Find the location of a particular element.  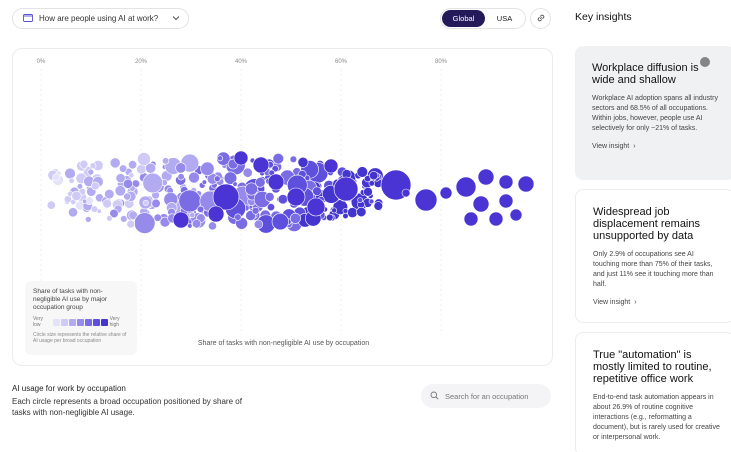

topic-dropdown: How are people using AI at work? is located at coordinates (100, 18).